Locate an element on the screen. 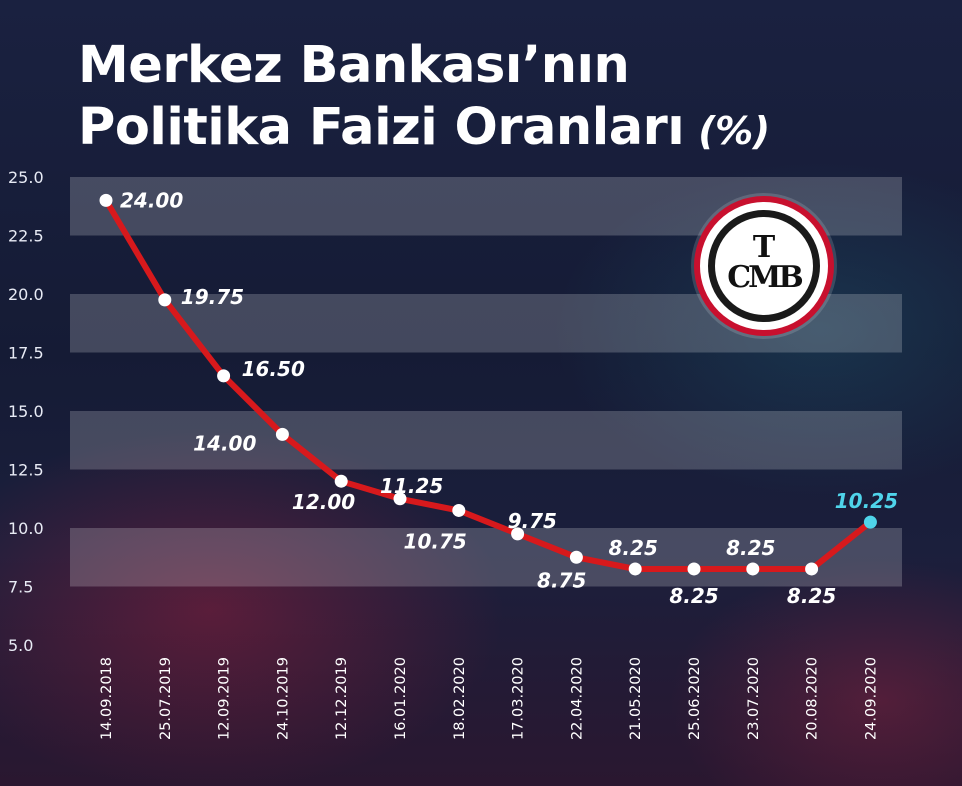  svg-text: CMB is located at coordinates (764, 277).